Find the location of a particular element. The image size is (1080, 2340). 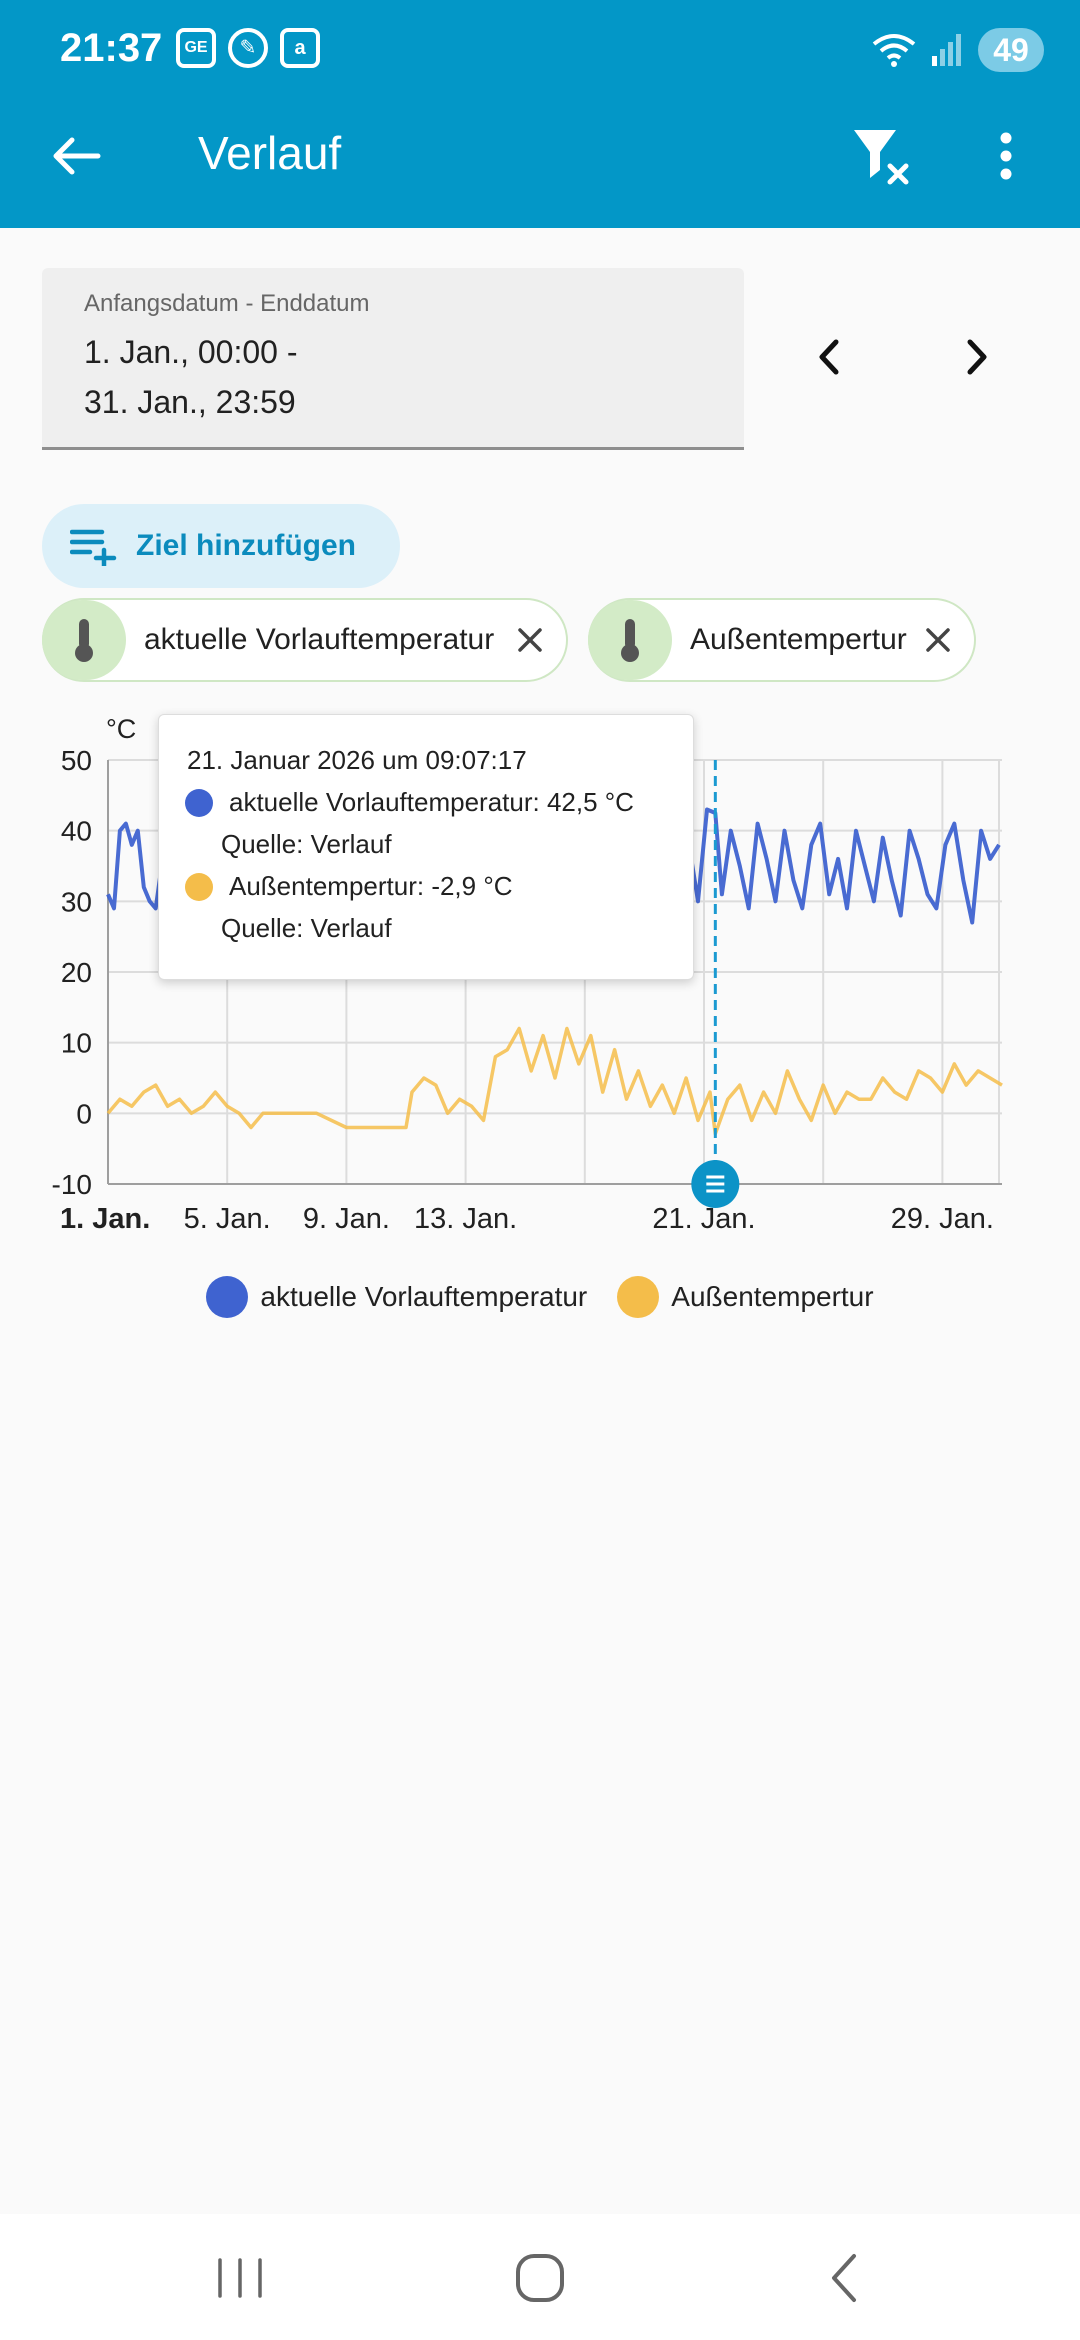

legend-item-vorlauf: aktuelle Vorlauftemperatur is located at coordinates (396, 1297).